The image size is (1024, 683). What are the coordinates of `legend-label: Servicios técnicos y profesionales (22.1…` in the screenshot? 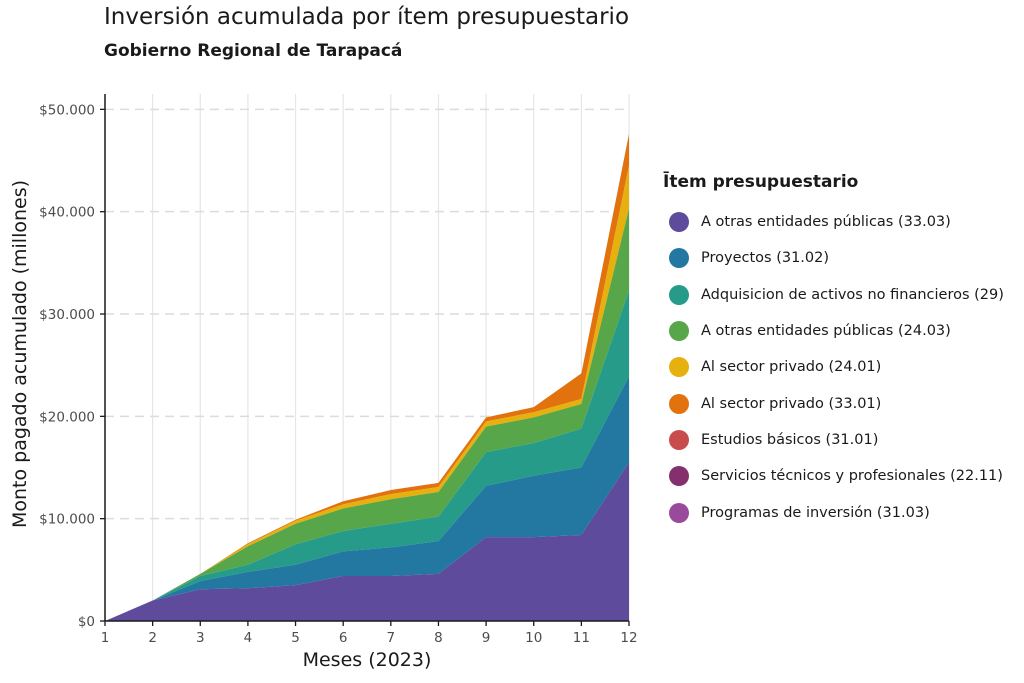 It's located at (852, 476).